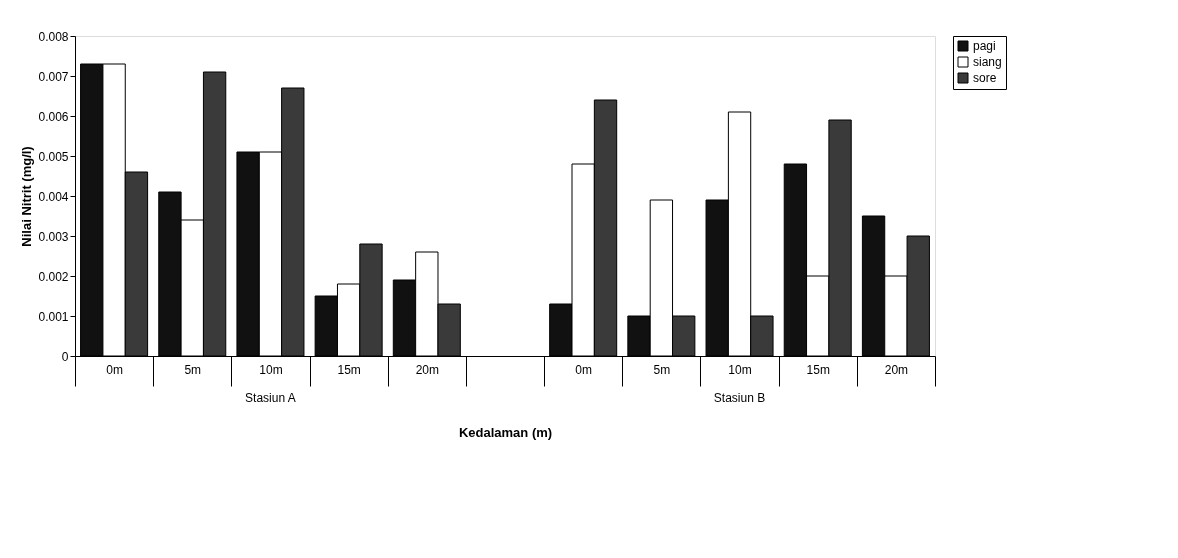  Describe the element at coordinates (739, 398) in the screenshot. I see `text: Stasiun B` at that location.